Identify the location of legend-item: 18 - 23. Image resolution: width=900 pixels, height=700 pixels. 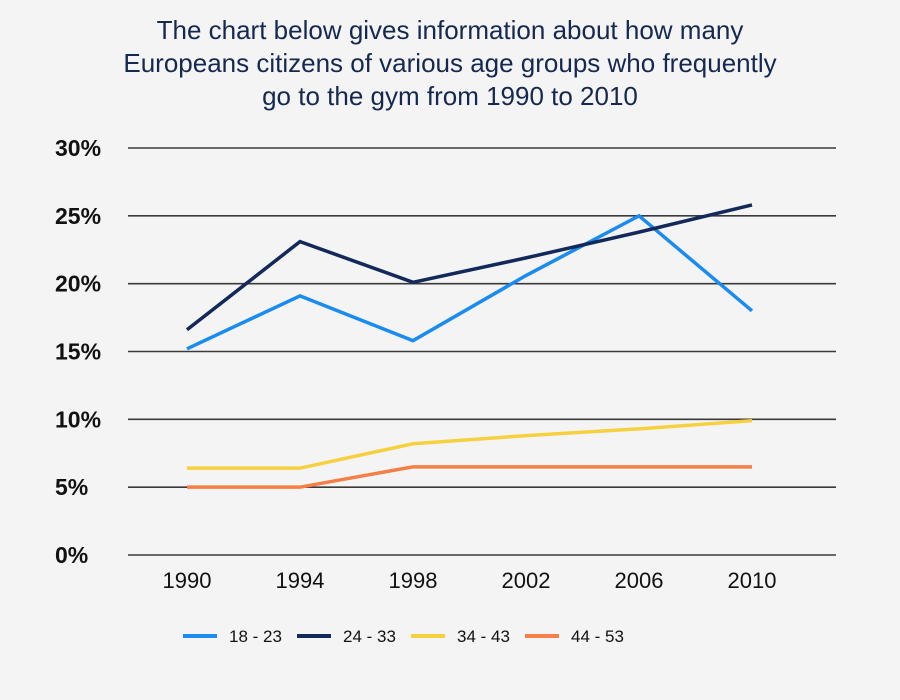
(232, 636).